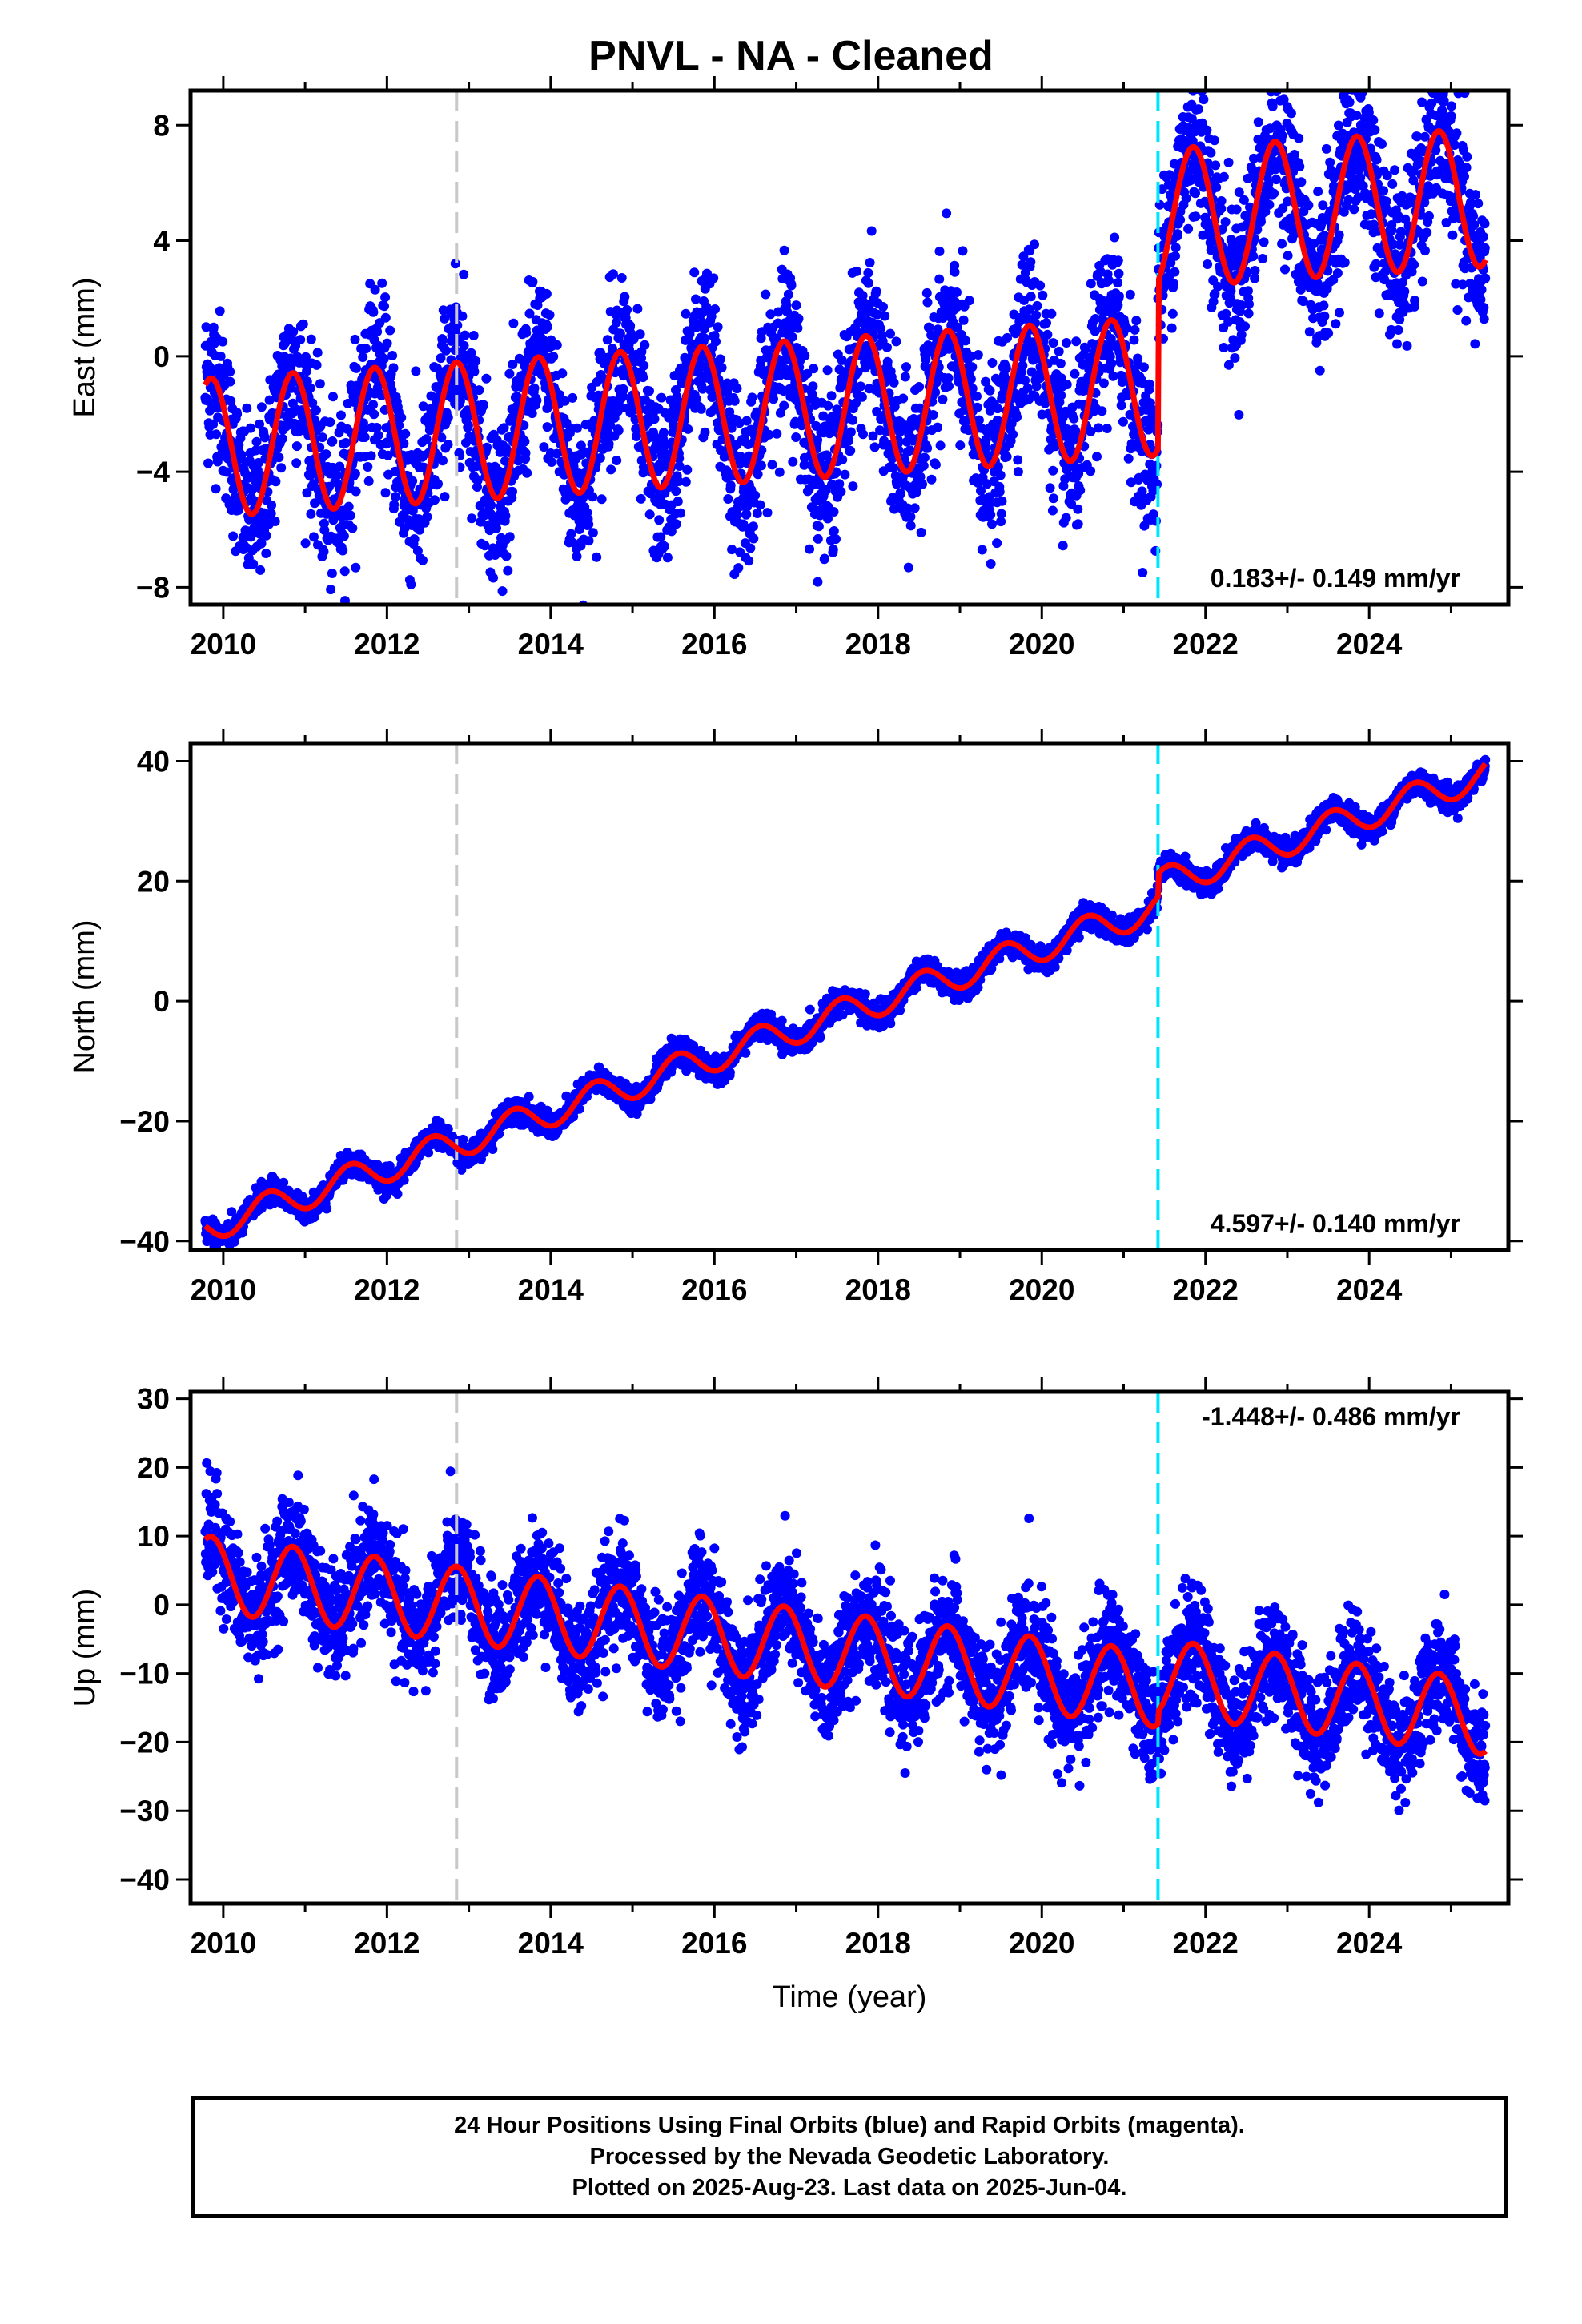 This screenshot has height=2324, width=1582. What do you see at coordinates (85, 347) in the screenshot?
I see `y-axis-label: East (mm)` at bounding box center [85, 347].